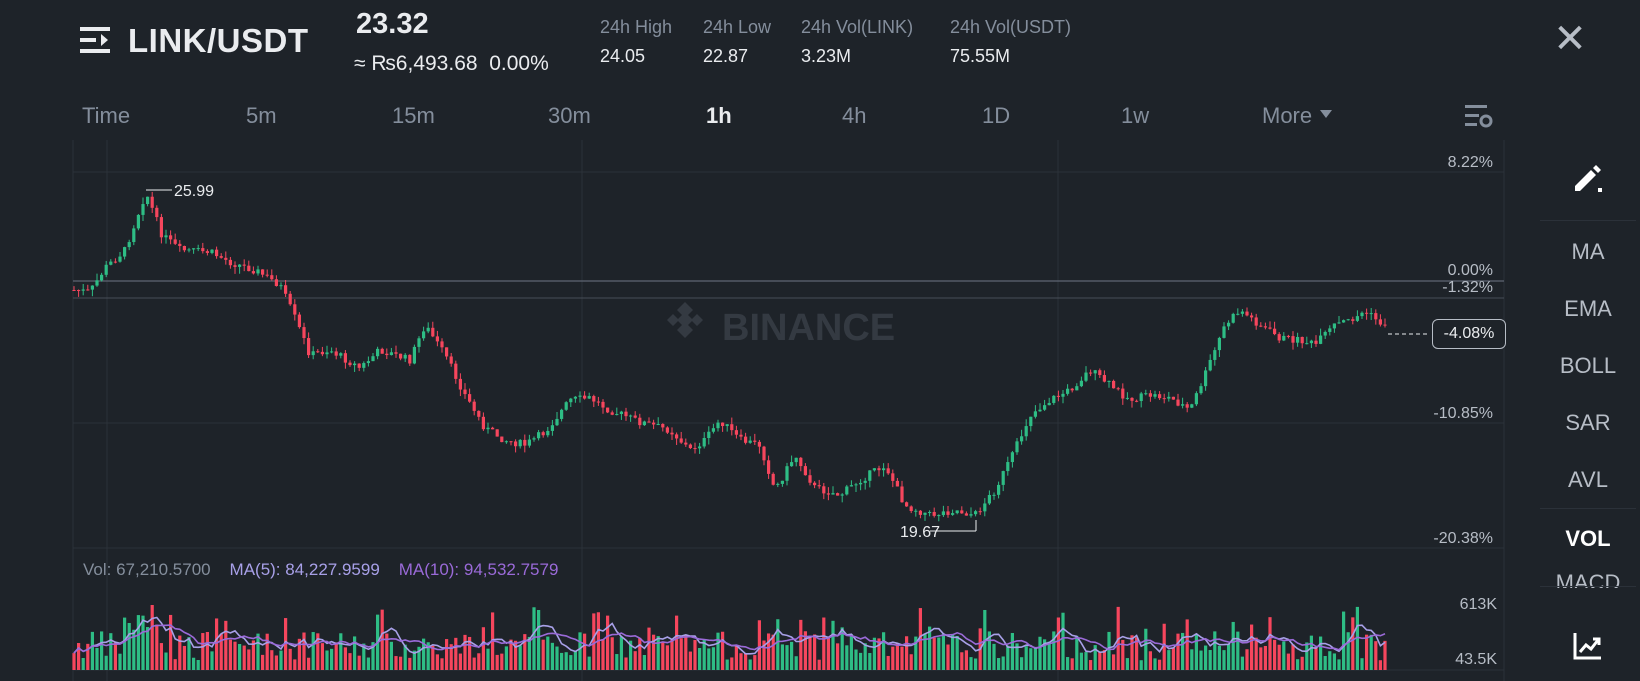 This screenshot has height=681, width=1640. What do you see at coordinates (854, 115) in the screenshot?
I see `tab-4h: 4h` at bounding box center [854, 115].